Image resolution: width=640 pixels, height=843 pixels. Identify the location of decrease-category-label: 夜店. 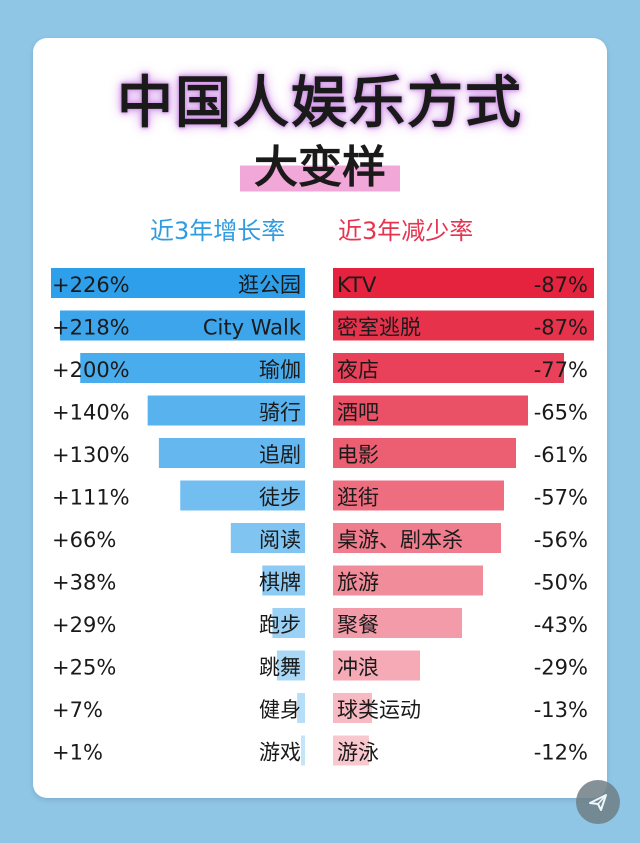
(358, 370).